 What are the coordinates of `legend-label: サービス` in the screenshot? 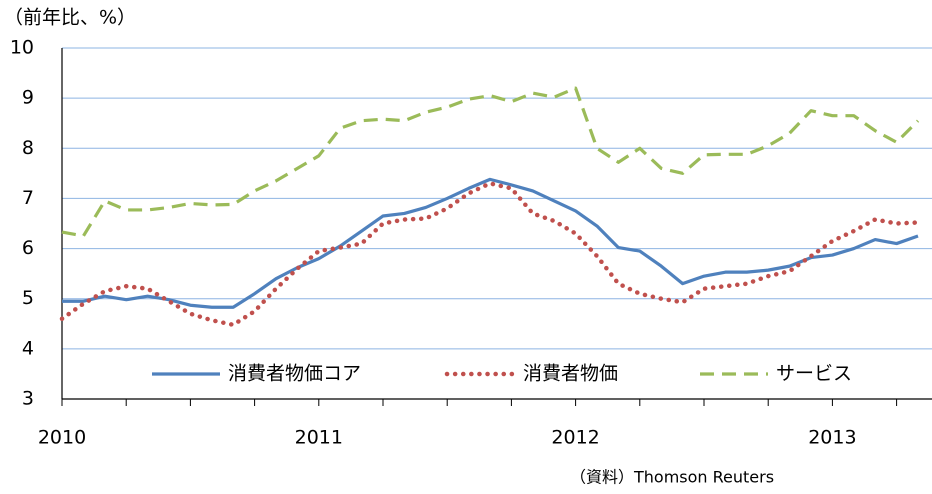 It's located at (814, 374).